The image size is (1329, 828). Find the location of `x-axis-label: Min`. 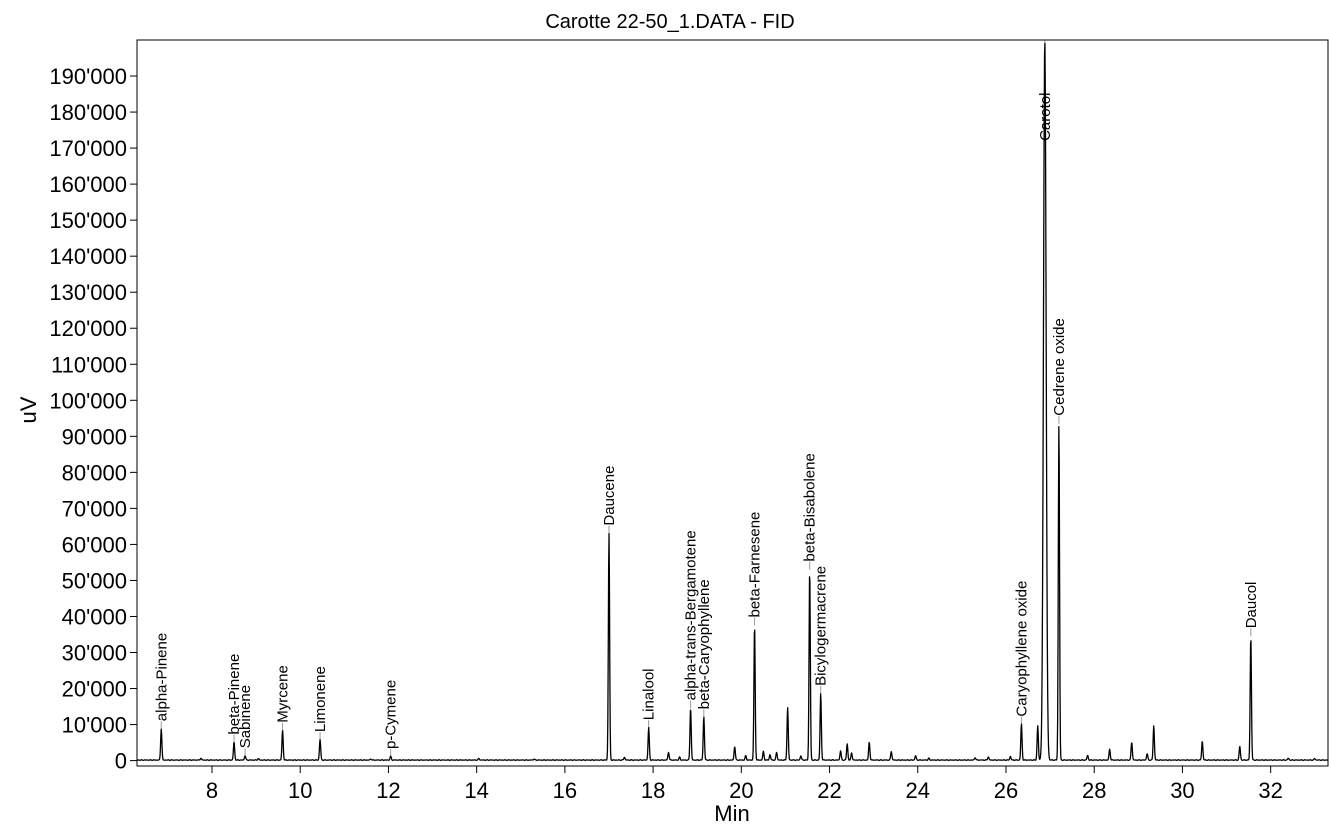

x-axis-label: Min is located at coordinates (731, 813).